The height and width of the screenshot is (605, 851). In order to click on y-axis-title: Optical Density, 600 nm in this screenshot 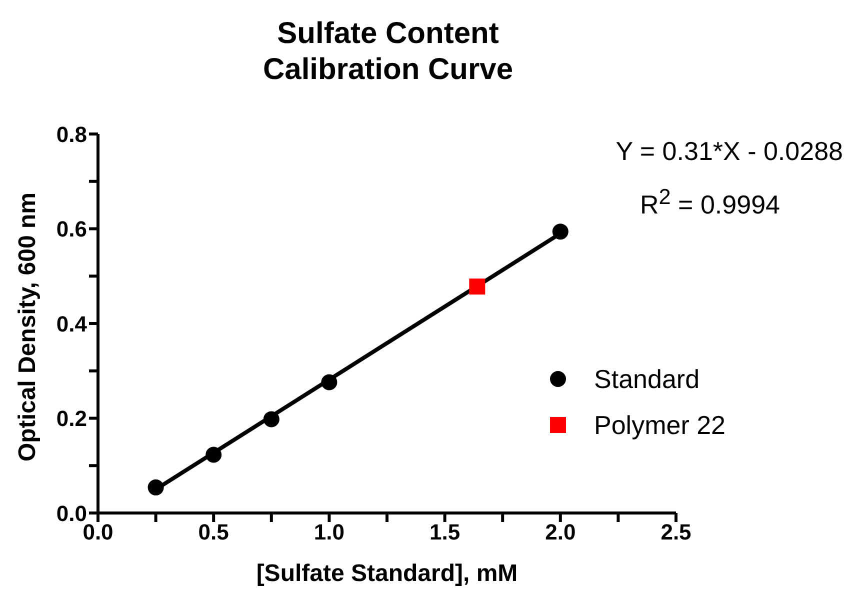, I will do `click(28, 328)`.